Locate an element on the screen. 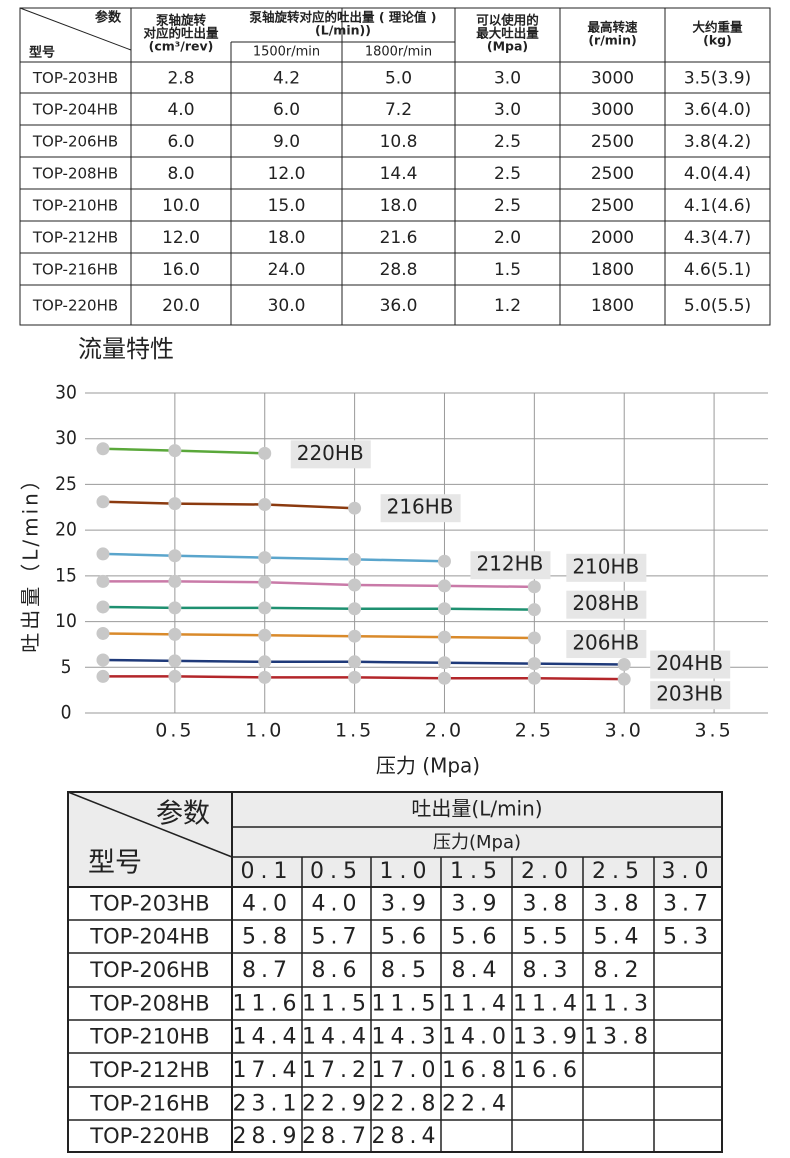 Image resolution: width=790 pixels, height=1158 pixels. x-tick-label: 1.0 is located at coordinates (264, 731).